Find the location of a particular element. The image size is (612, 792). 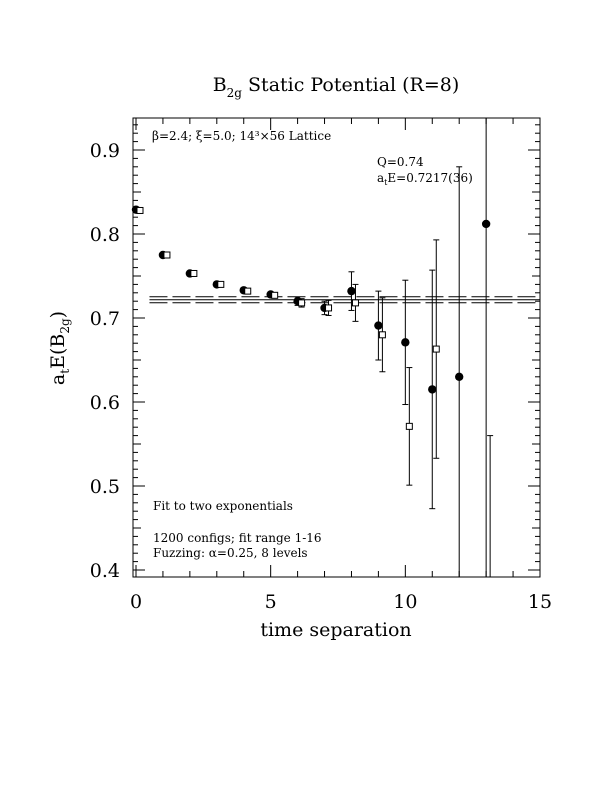

lattice-annotation: β=2.4; ξ=5.0; 14³×56 Lattice is located at coordinates (241, 136).